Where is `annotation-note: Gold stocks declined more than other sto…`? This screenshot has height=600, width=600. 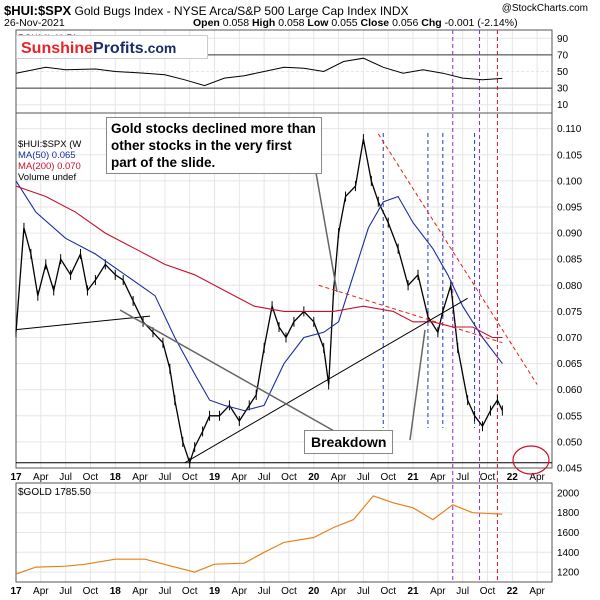 annotation-note: Gold stocks declined more than other sto… is located at coordinates (214, 145).